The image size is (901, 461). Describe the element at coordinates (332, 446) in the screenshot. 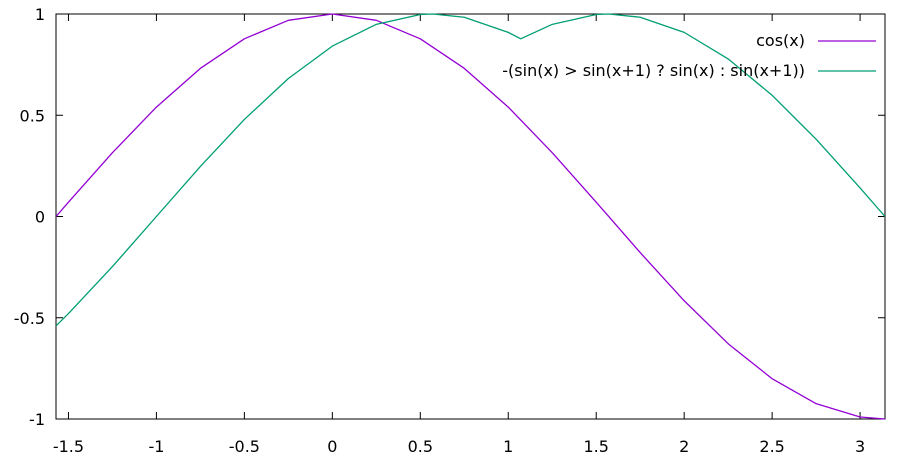

I see `x-tick-label: 0` at that location.